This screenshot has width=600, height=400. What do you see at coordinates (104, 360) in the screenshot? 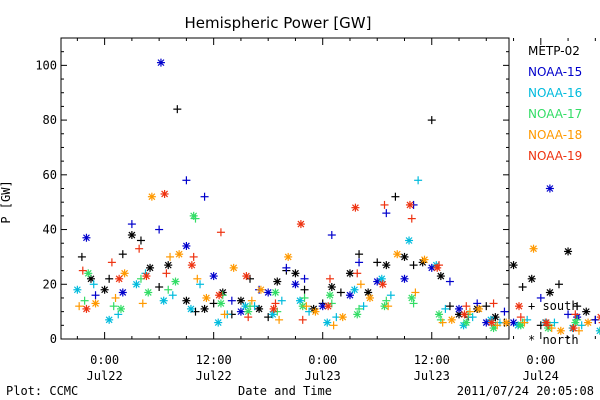
I see `x-tick-label-time: 0:00` at bounding box center [104, 360].